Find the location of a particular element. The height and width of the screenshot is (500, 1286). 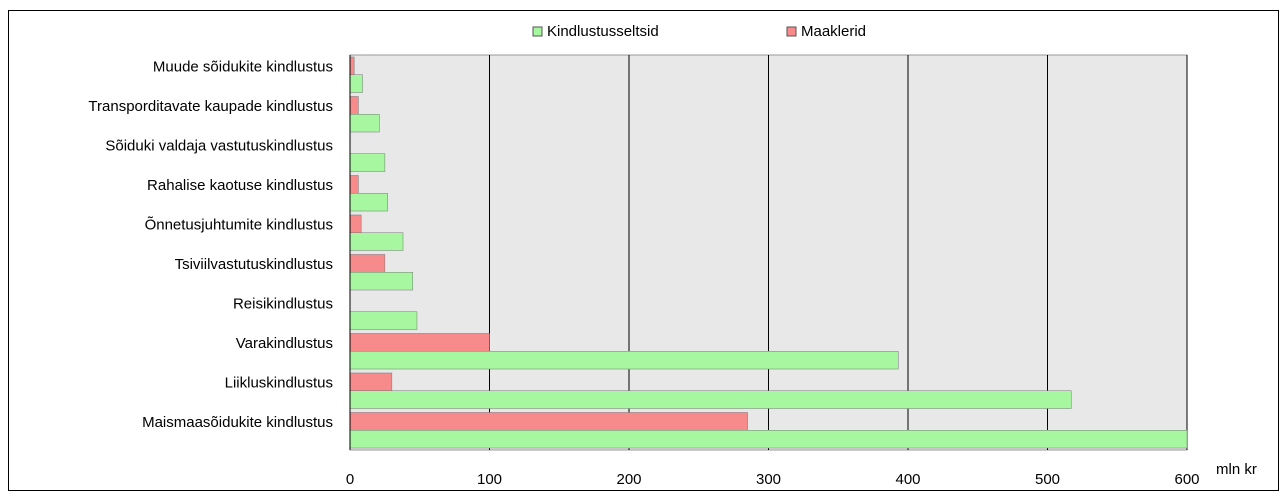

x-tick-label: 200 is located at coordinates (628, 479).